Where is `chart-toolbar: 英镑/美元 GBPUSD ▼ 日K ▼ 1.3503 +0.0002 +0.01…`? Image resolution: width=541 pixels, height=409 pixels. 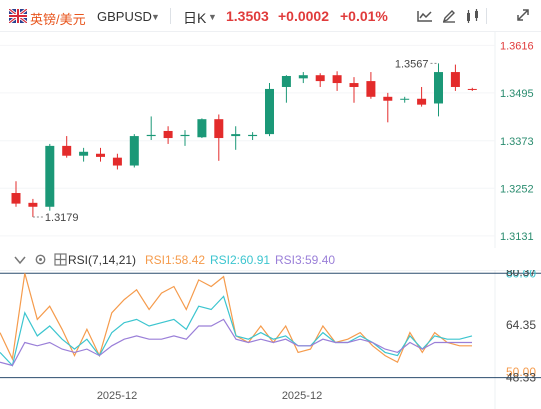 chart-toolbar: 英镑/美元 GBPUSD ▼ 日K ▼ 1.3503 +0.0002 +0.01… is located at coordinates (270, 16).